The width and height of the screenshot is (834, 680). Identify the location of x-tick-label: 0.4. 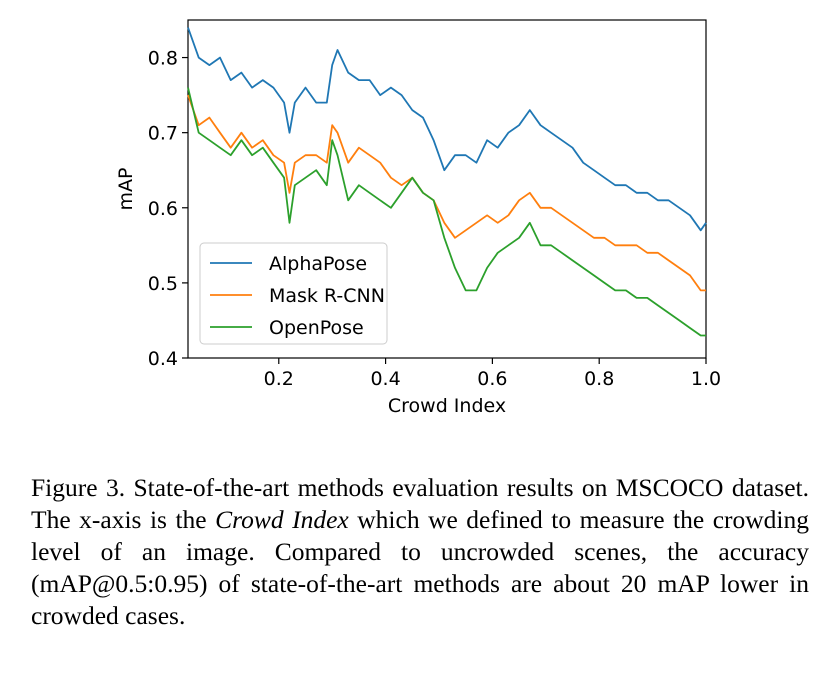
(385, 379).